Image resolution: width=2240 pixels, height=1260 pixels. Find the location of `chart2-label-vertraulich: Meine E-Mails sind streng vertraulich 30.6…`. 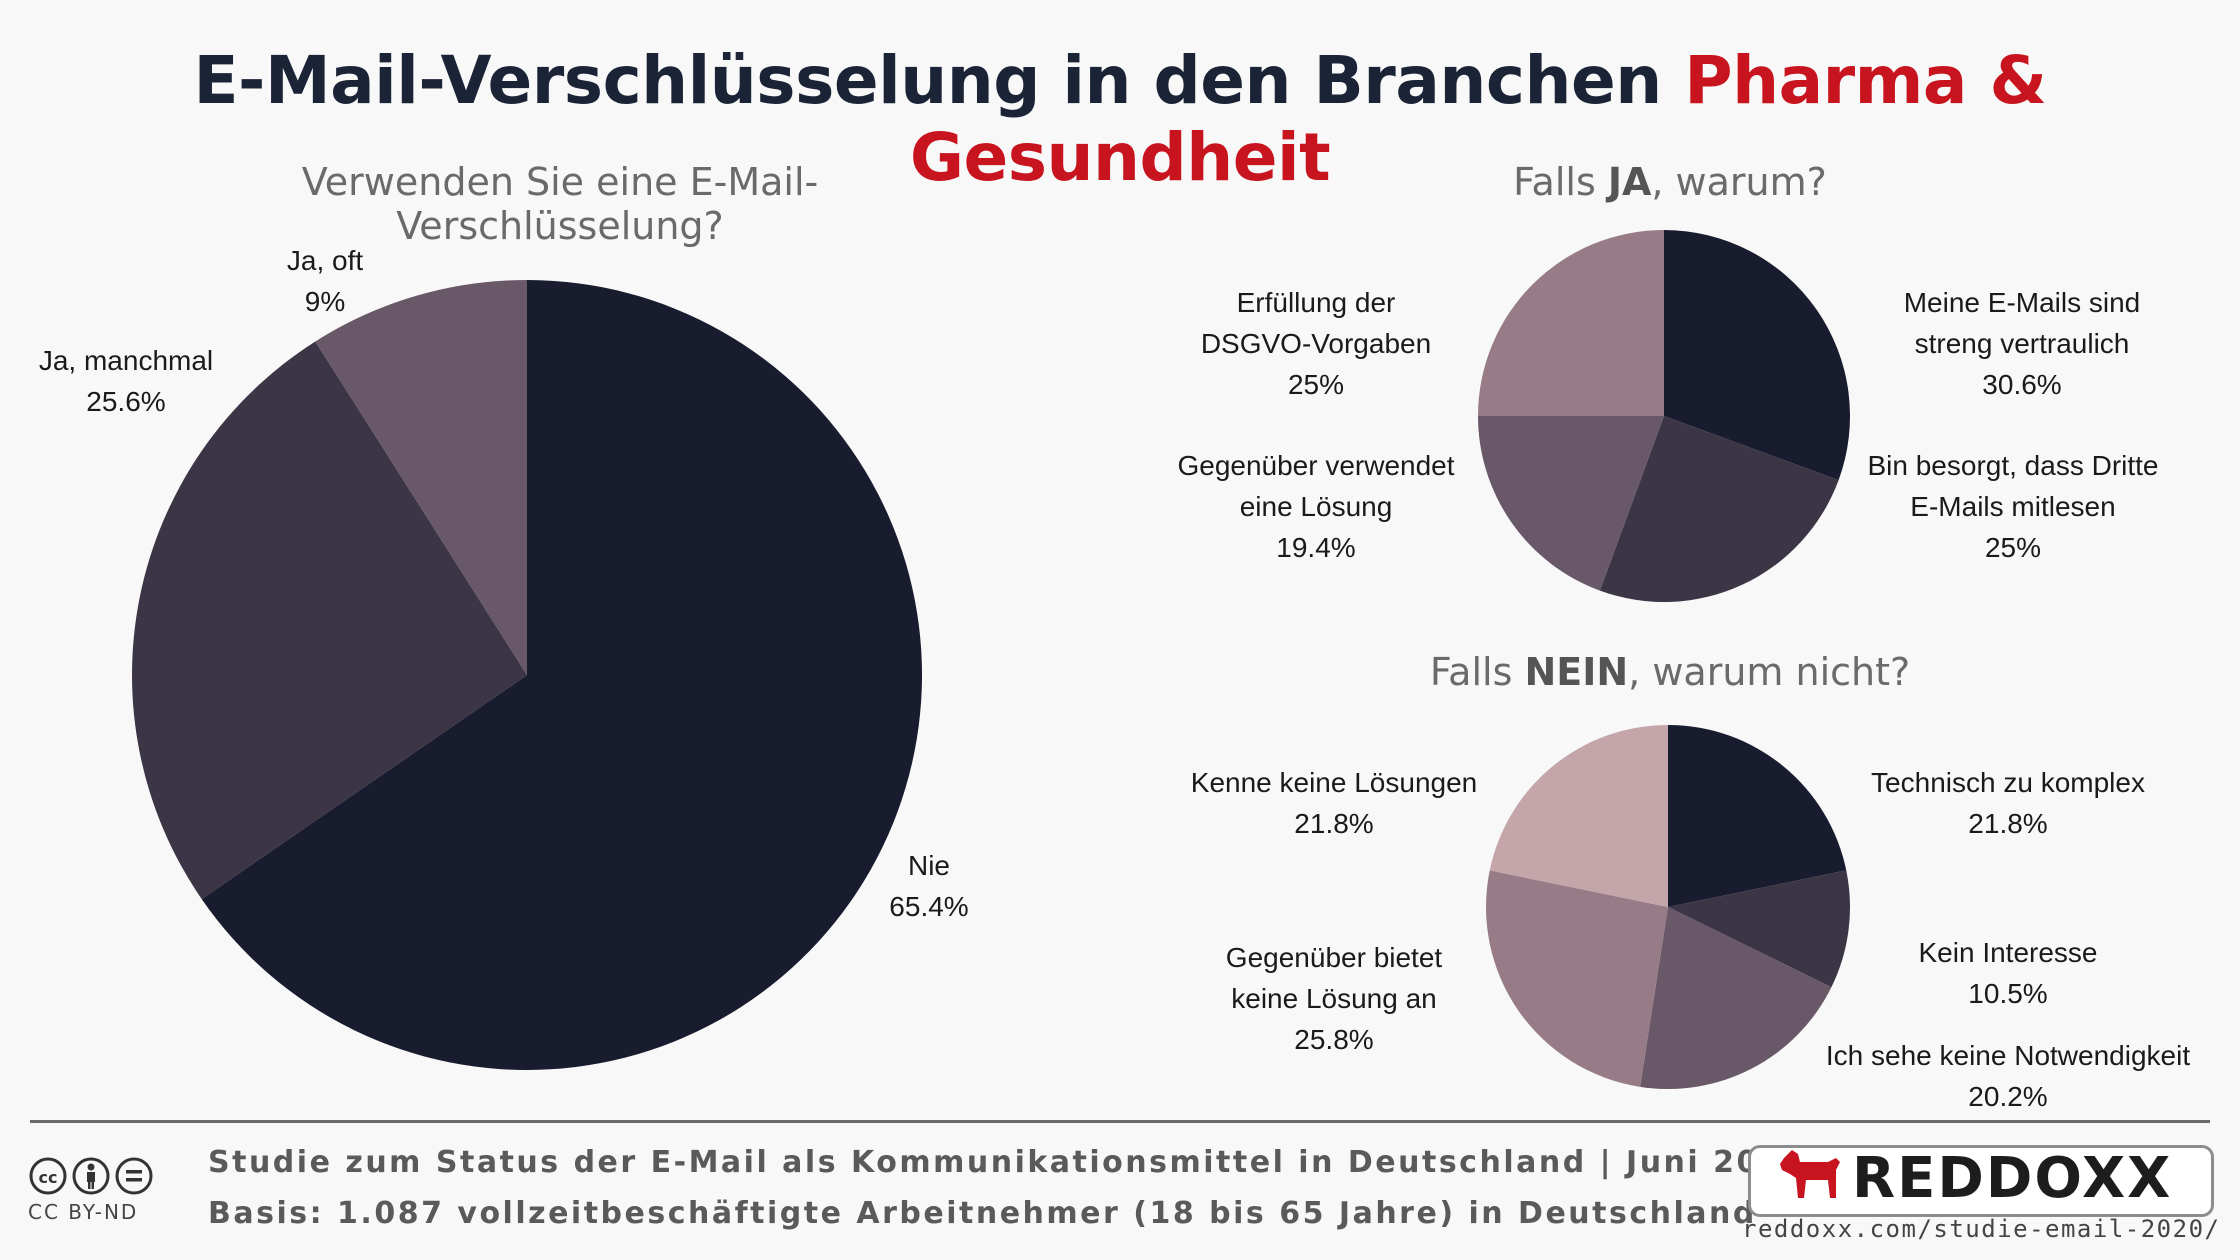

chart2-label-vertraulich: Meine E-Mails sind streng vertraulich 30.6… is located at coordinates (2022, 343).